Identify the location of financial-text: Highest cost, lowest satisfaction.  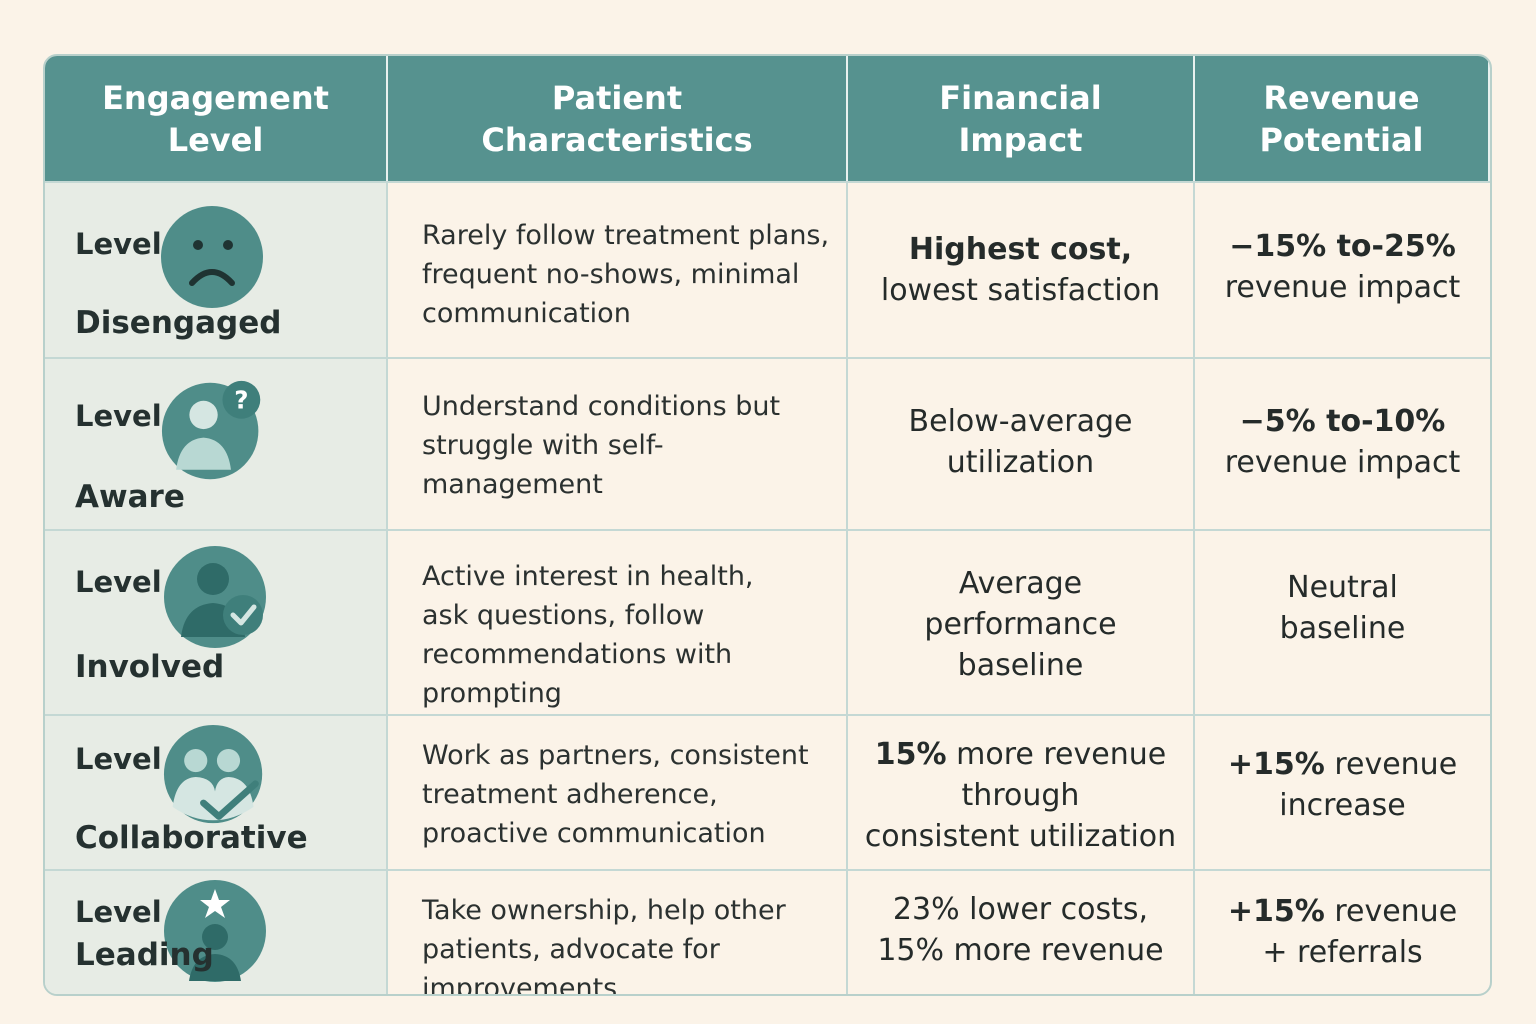
(1020, 270).